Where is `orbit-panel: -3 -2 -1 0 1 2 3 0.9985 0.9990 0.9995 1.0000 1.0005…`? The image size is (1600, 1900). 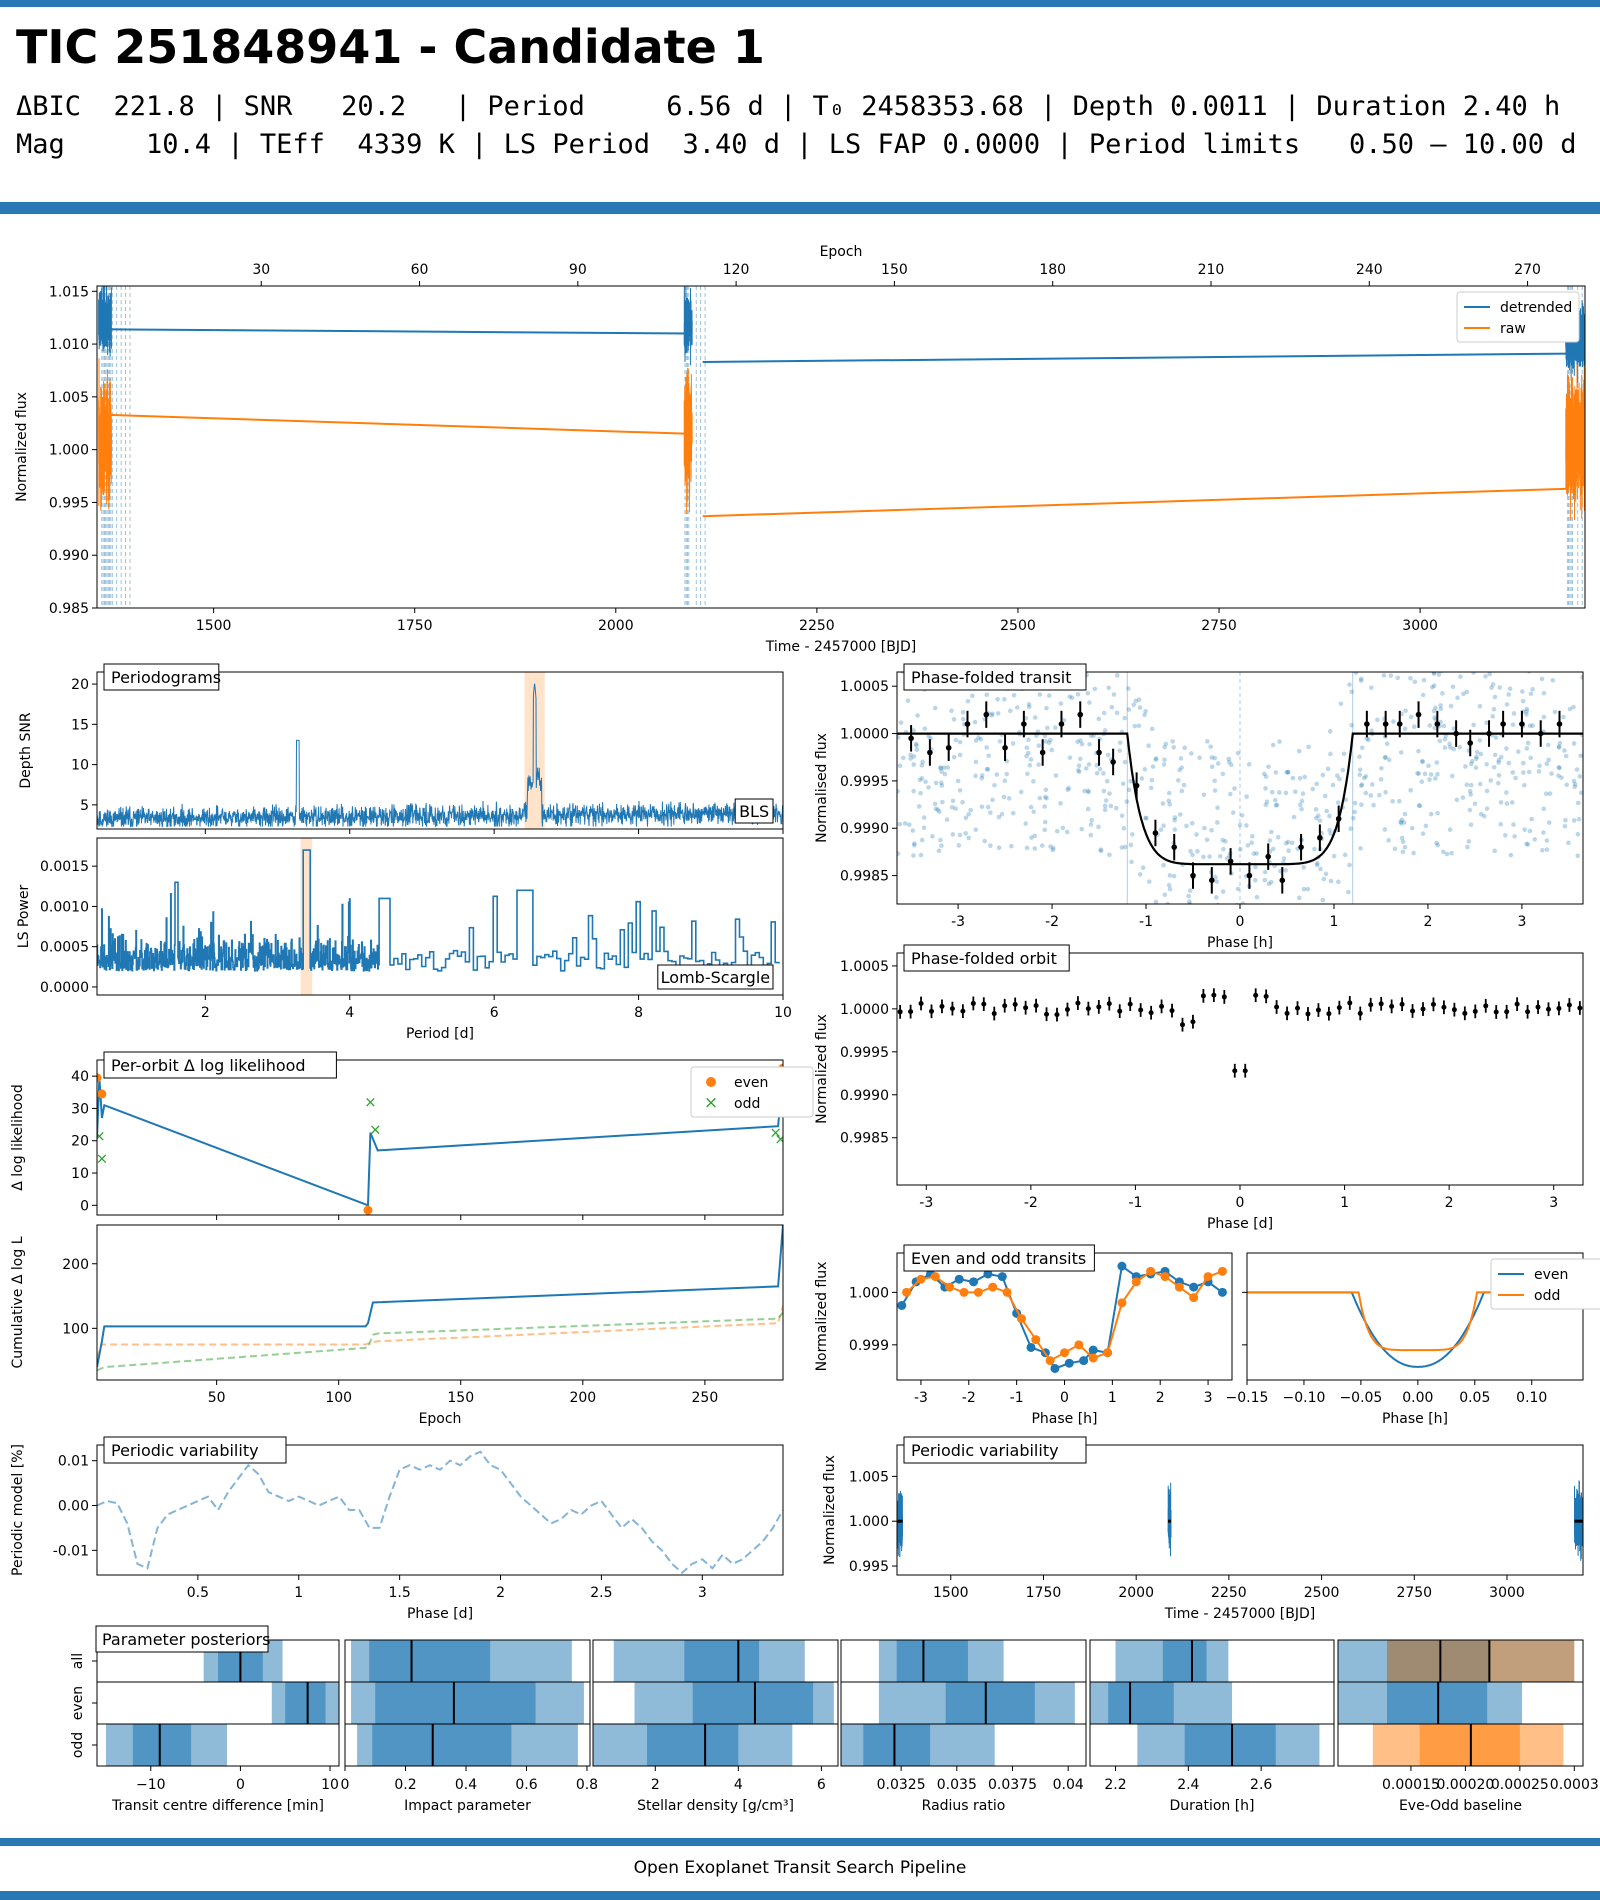 orbit-panel: -3 -2 -1 0 1 2 3 0.9985 0.9990 0.9995 1.0000 1.0005… is located at coordinates (1199, 1088).